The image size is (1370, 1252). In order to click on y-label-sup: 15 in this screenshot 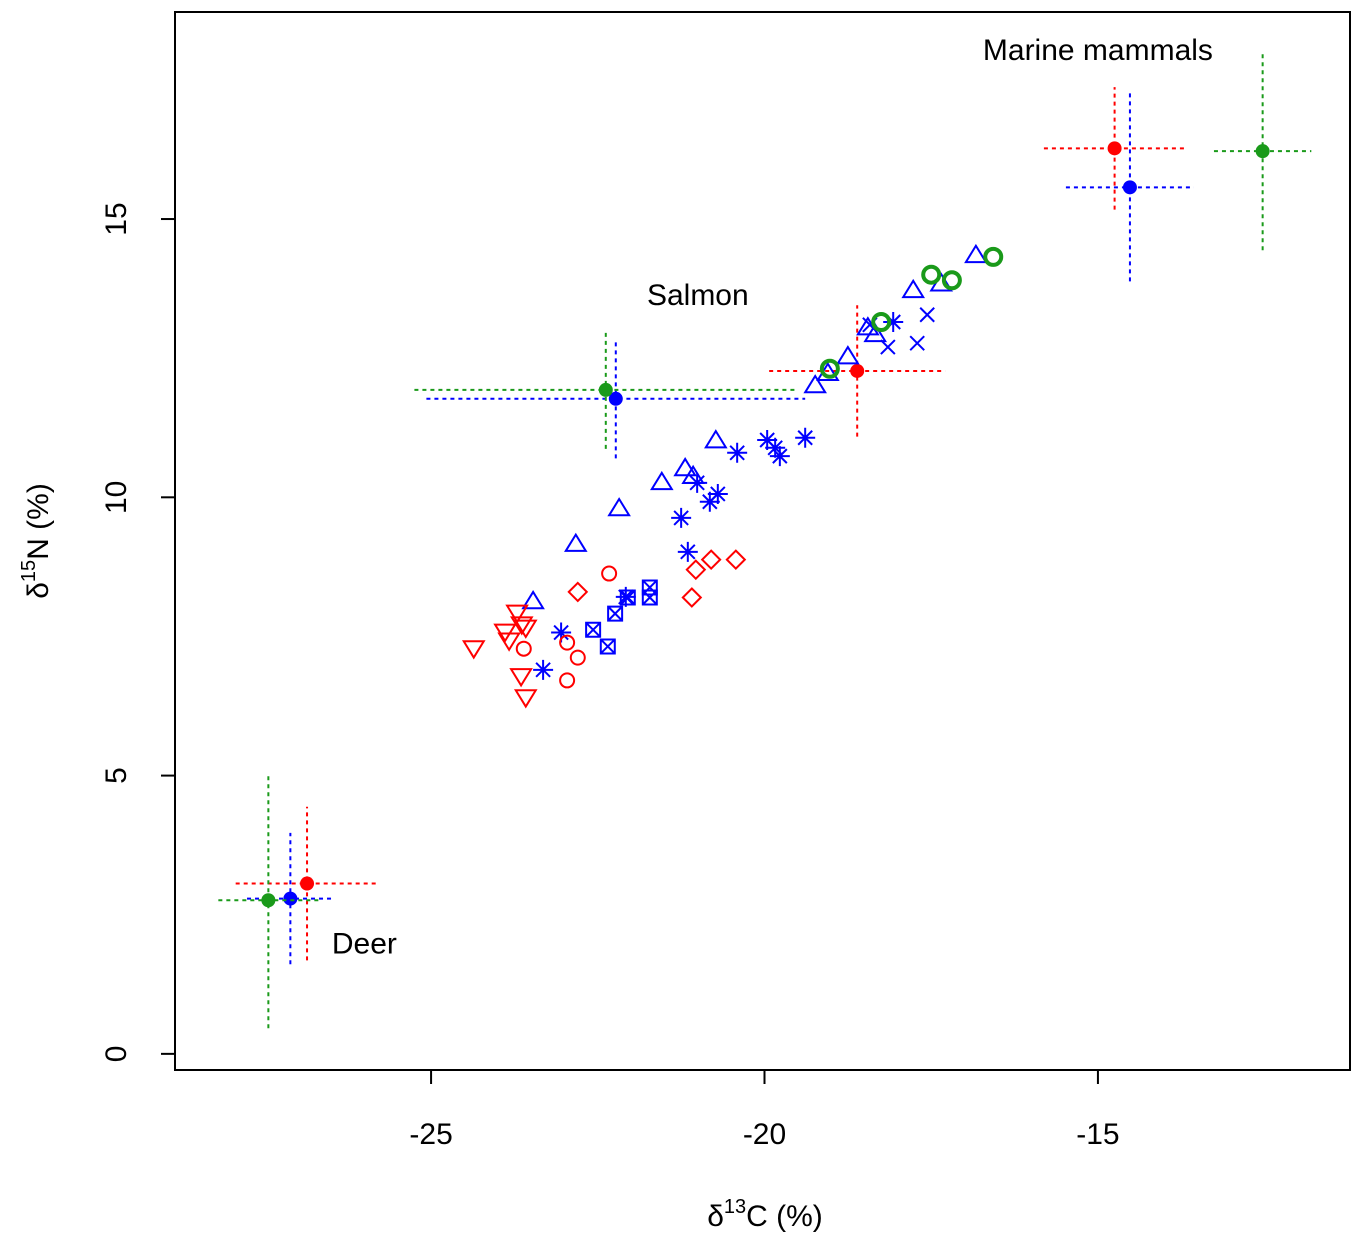, I will do `click(29, 571)`.